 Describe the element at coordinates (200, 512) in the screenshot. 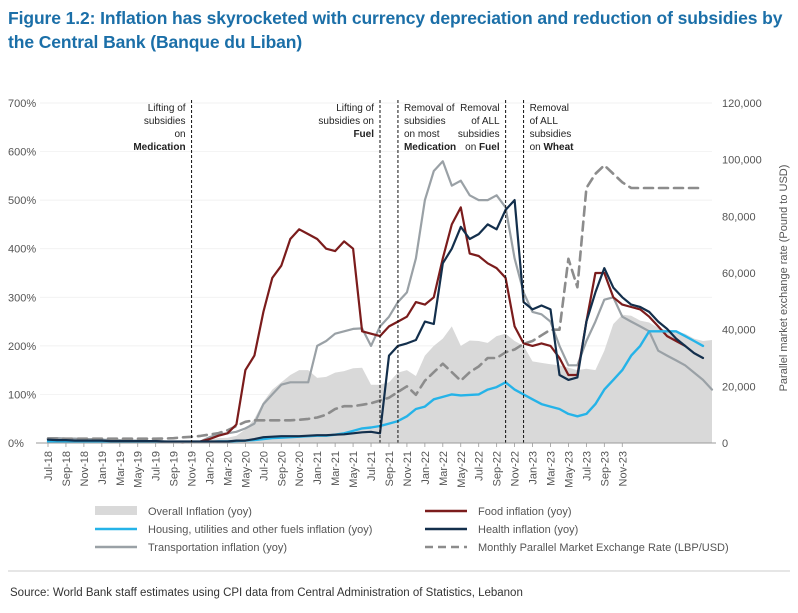

I see `legend-label: Overall Inflation (yoy)` at that location.